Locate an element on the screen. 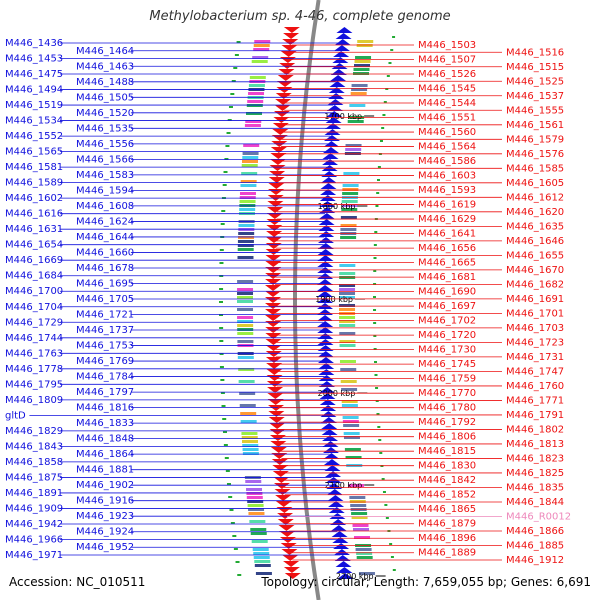  right-gene-label: M446_1780 is located at coordinates (447, 408).